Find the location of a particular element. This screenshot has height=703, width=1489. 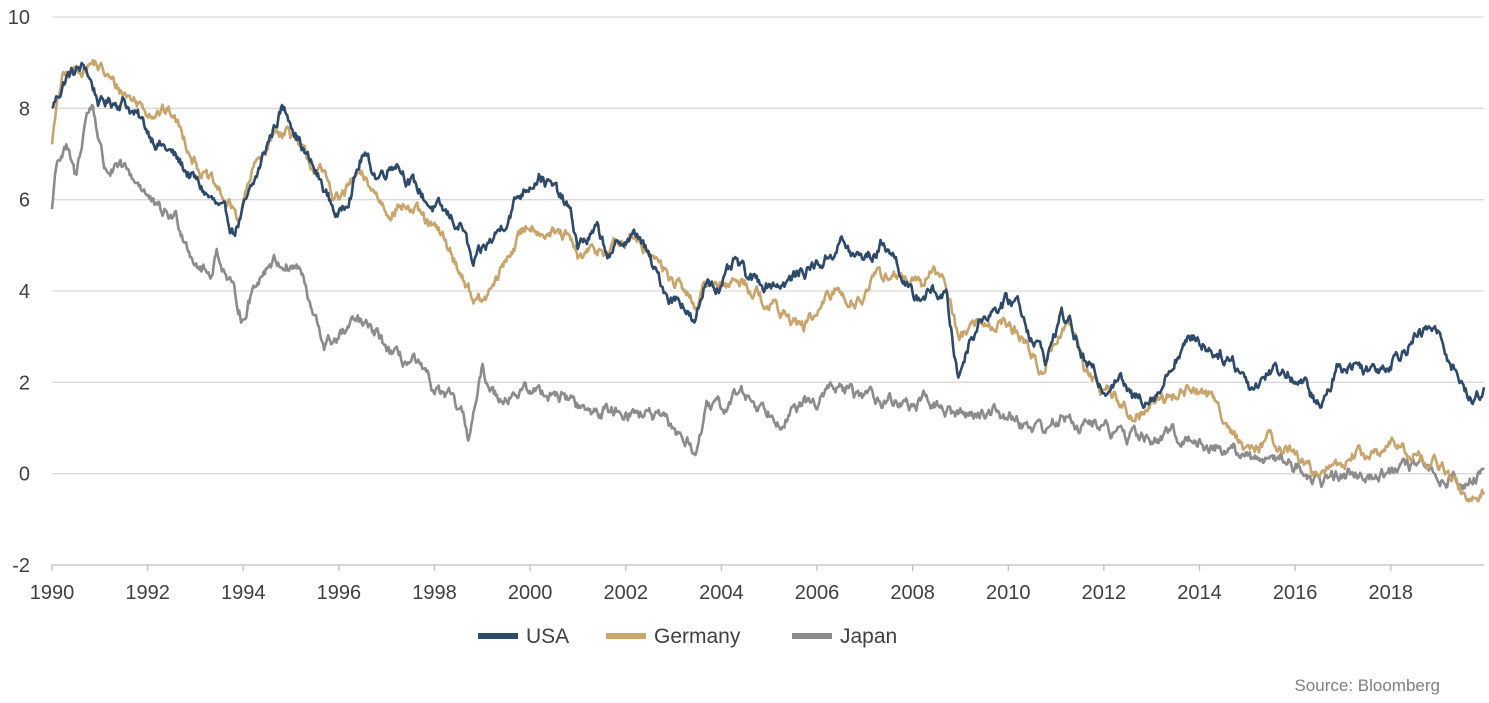

x-tick-label: 1998 is located at coordinates (434, 593).